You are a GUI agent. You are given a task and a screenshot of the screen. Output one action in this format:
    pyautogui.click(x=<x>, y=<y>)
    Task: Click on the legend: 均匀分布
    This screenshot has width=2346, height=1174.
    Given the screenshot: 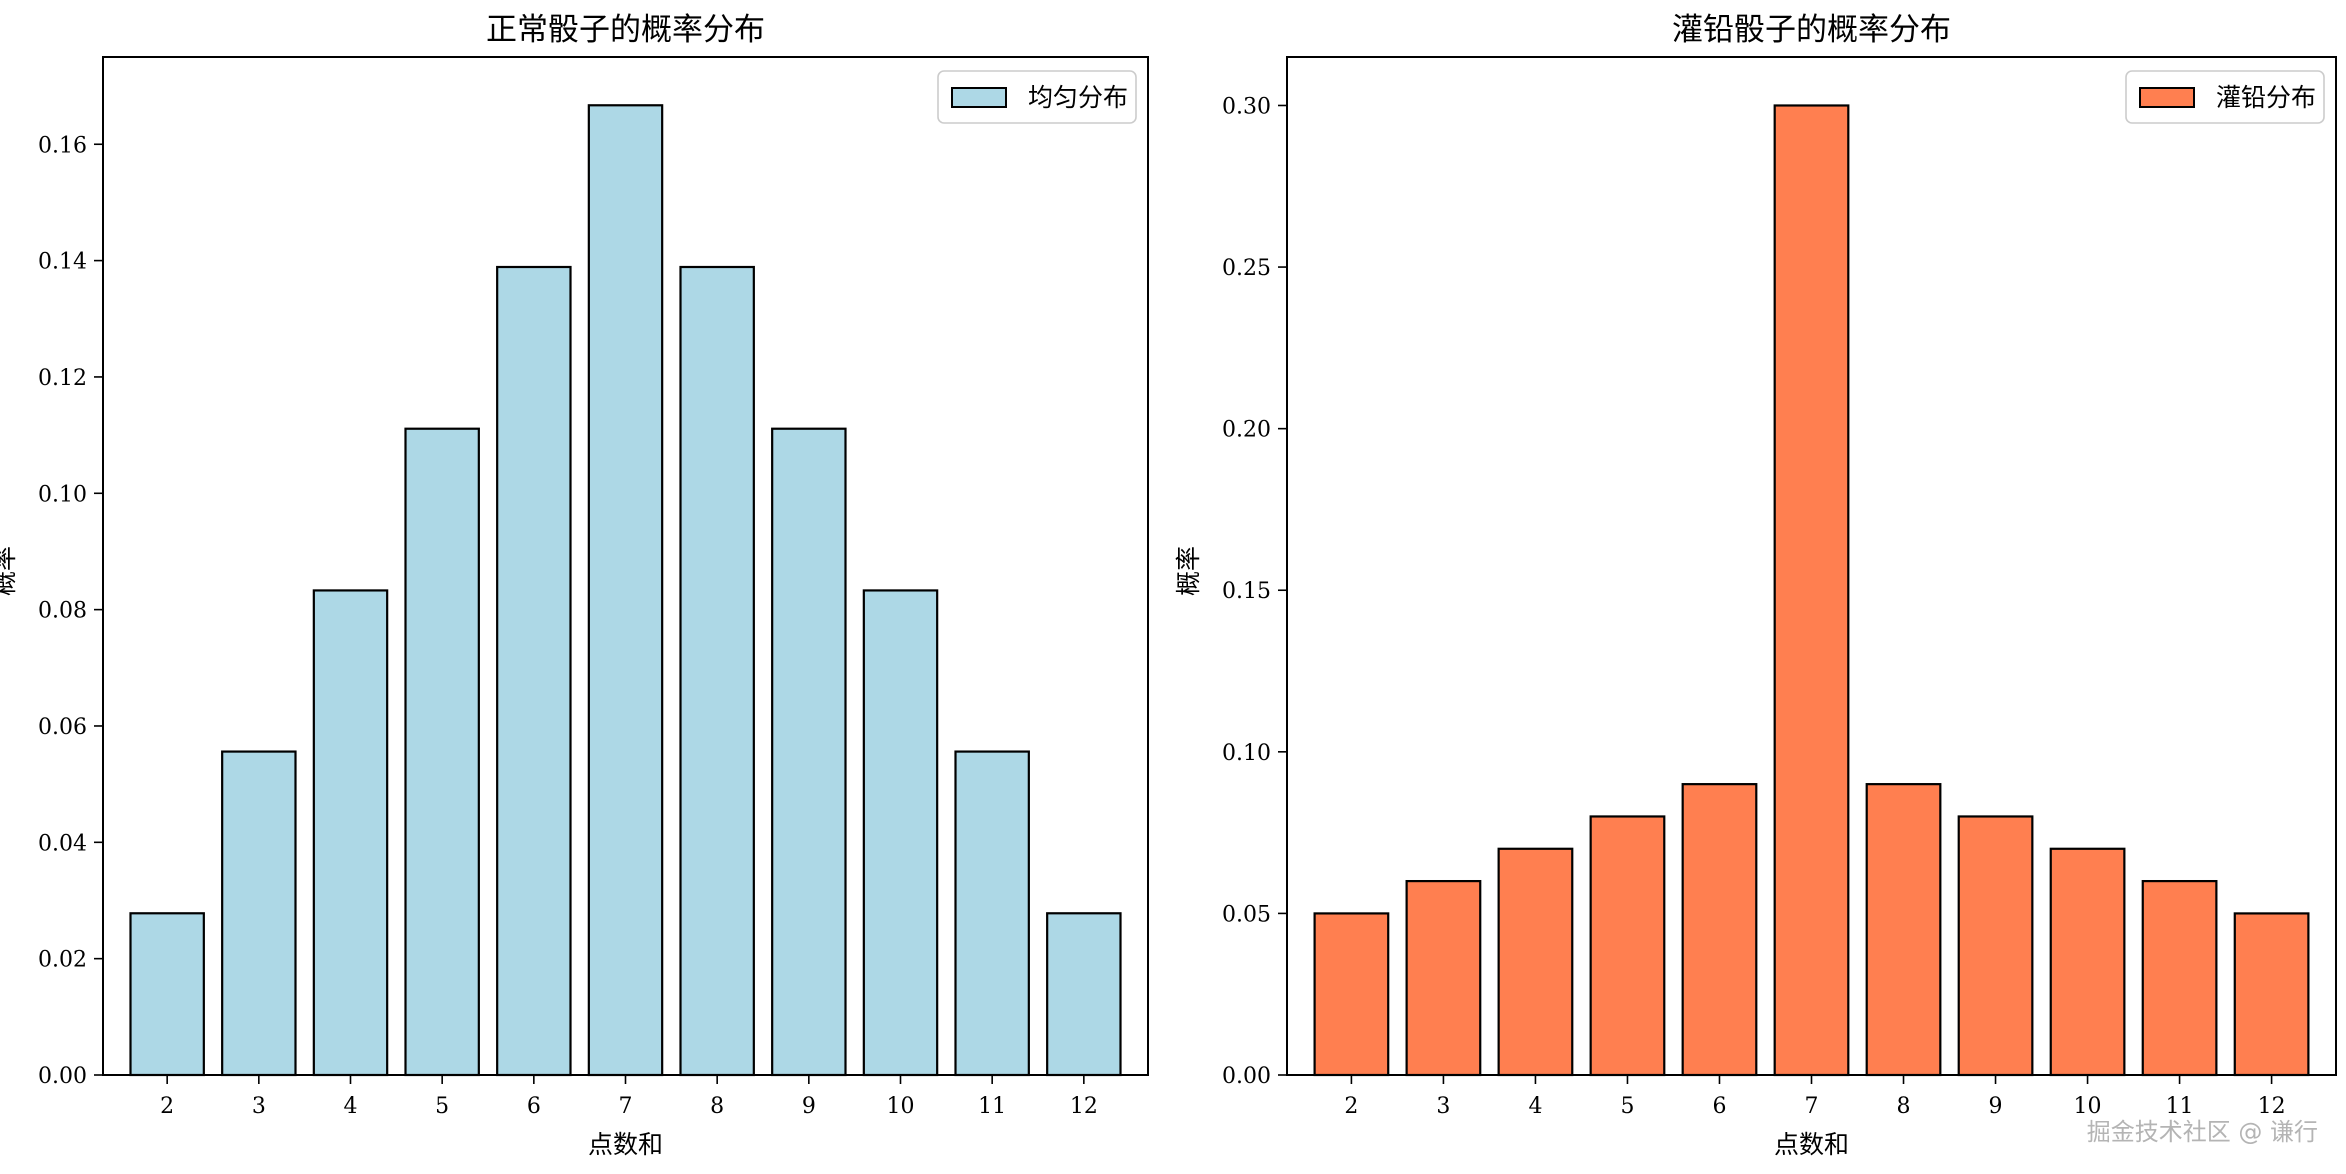 What is the action you would take?
    pyautogui.click(x=1037, y=97)
    